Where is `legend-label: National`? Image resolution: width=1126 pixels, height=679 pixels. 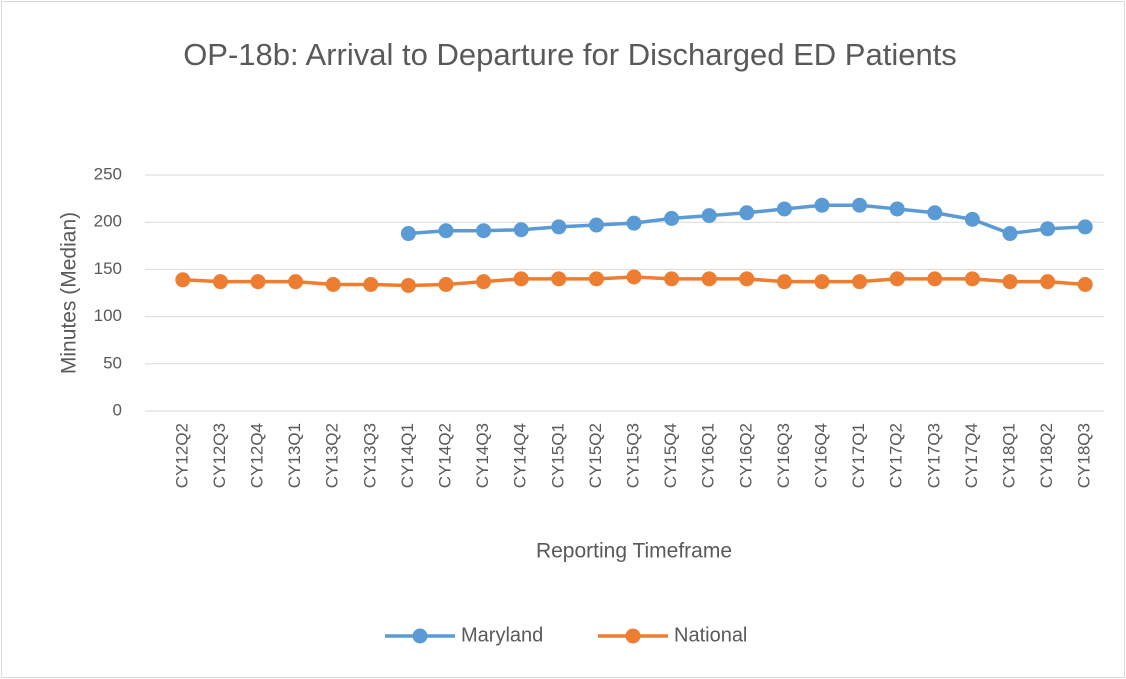
legend-label: National is located at coordinates (710, 635).